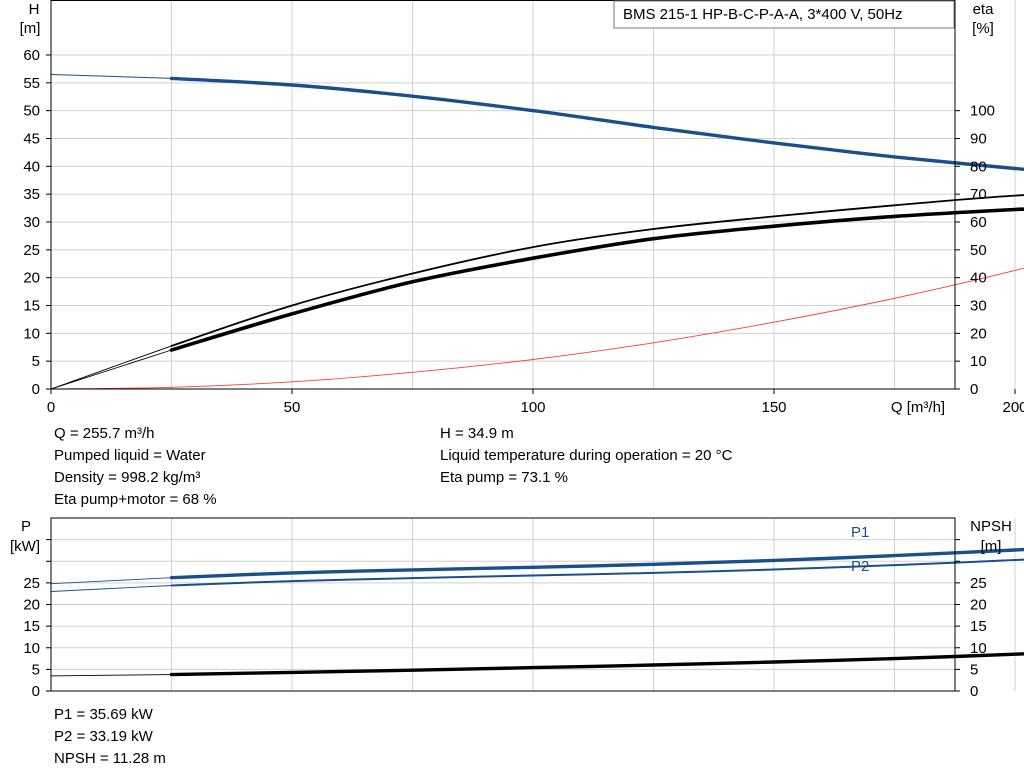 The height and width of the screenshot is (781, 1024). Describe the element at coordinates (537, 328) in the screenshot. I see `system-curve` at that location.